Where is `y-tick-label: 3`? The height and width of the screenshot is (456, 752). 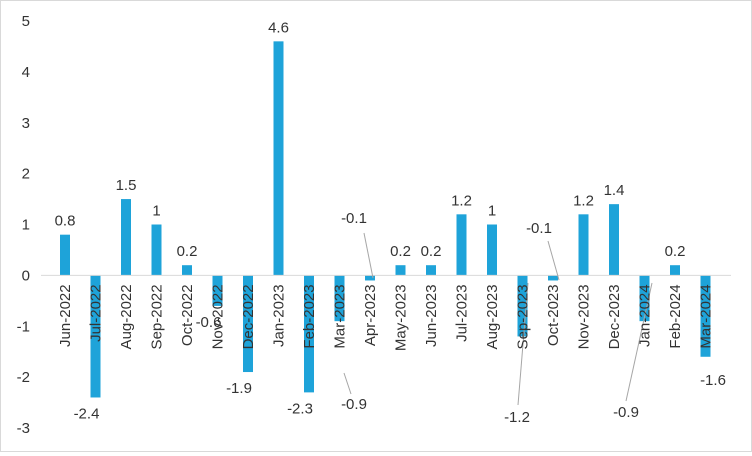 y-tick-label: 3 is located at coordinates (26, 123).